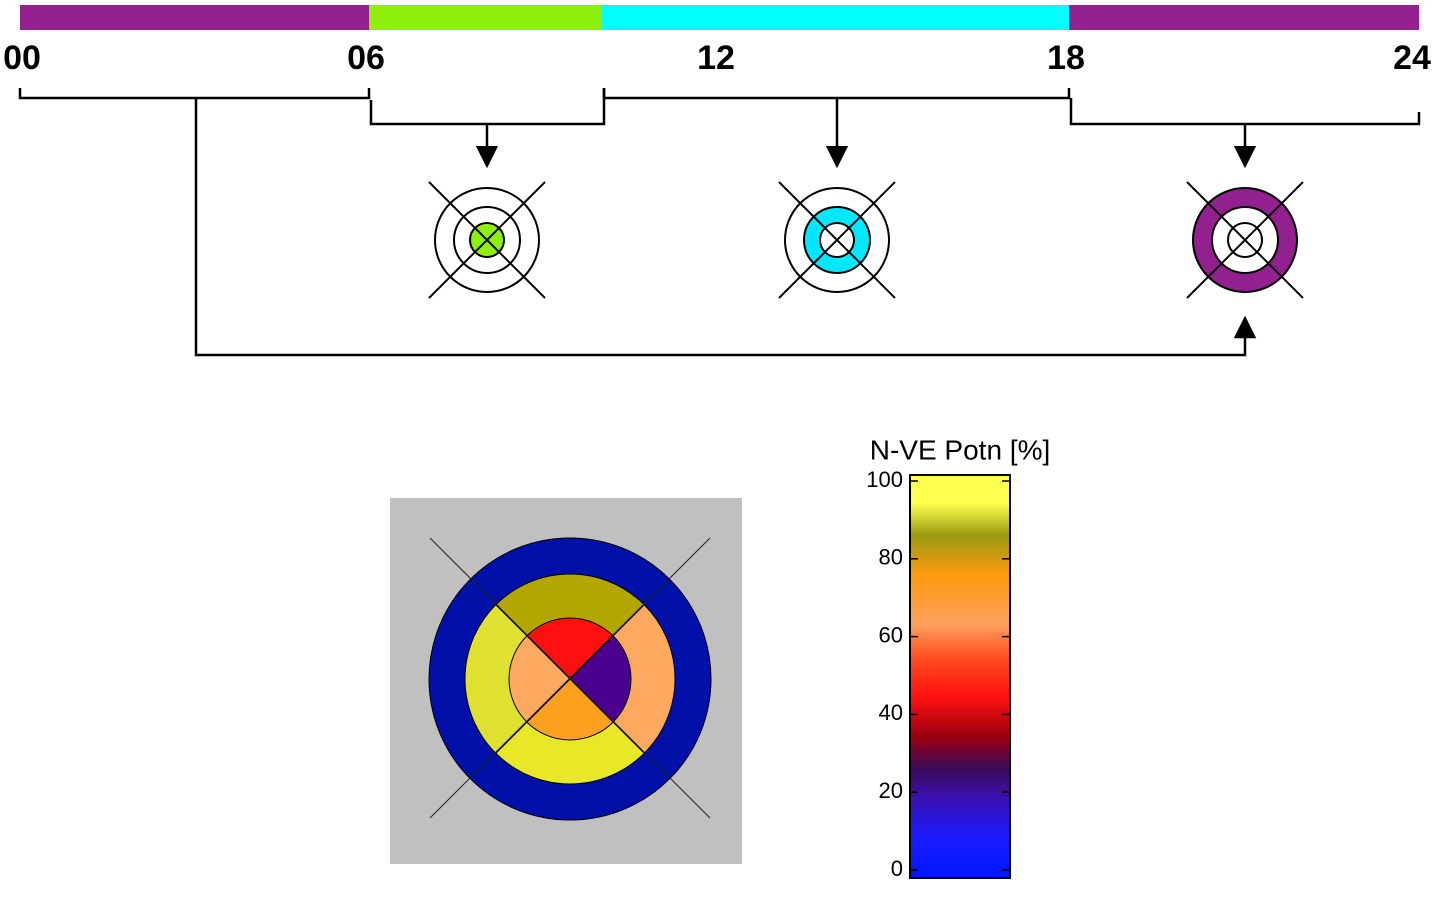  What do you see at coordinates (897, 868) in the screenshot?
I see `colorbar-tick-label: 0` at bounding box center [897, 868].